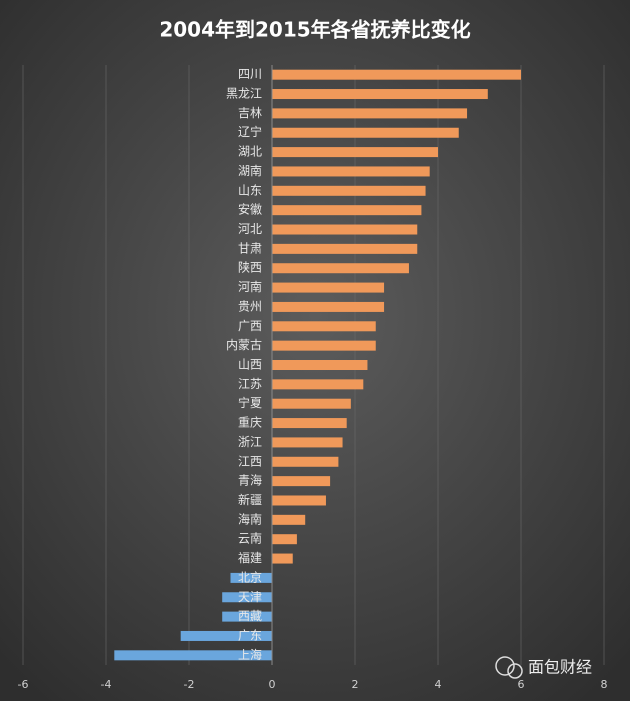 Image resolution: width=630 pixels, height=701 pixels. I want to click on y-tick-label: 四川, so click(250, 74).